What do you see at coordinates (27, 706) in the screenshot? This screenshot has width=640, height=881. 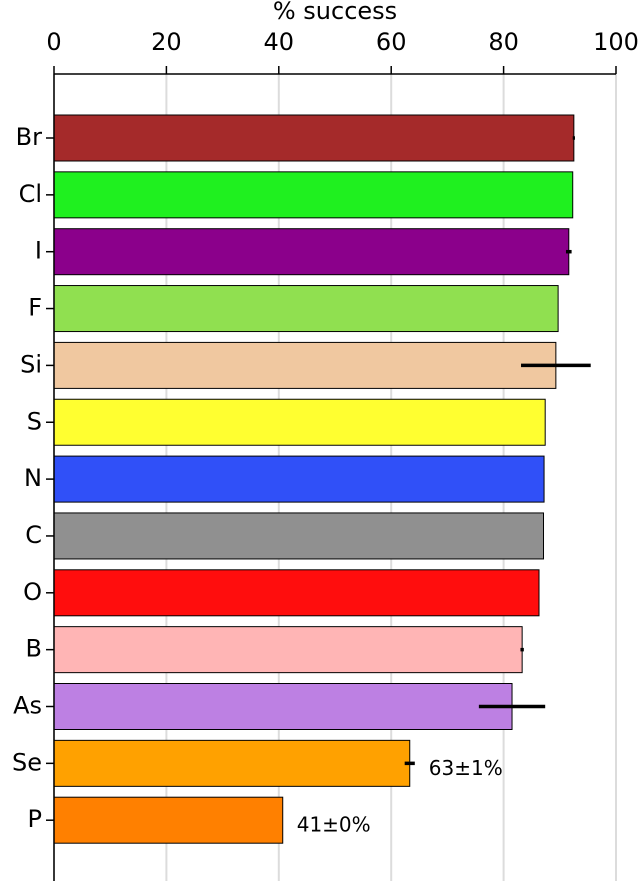 I see `y-tick-label: As` at bounding box center [27, 706].